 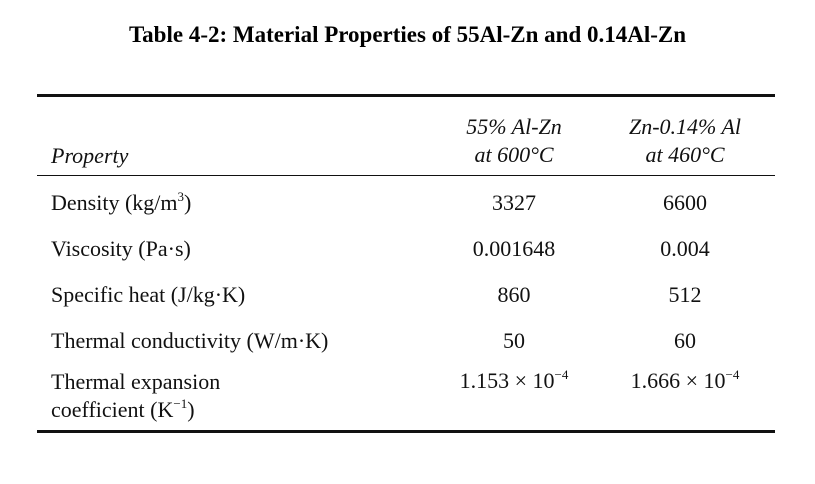 What do you see at coordinates (685, 126) in the screenshot?
I see `header-zn-014al-line1: Zn-0.14% Al` at bounding box center [685, 126].